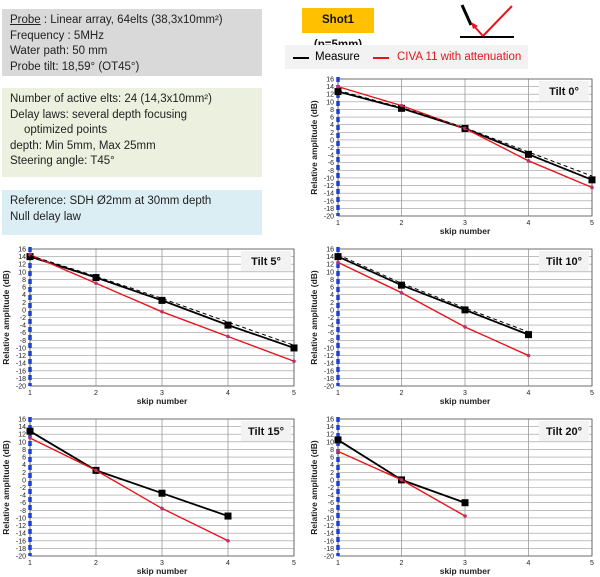 This screenshot has width=600, height=577. I want to click on y-tick-label: 6, so click(24, 288).